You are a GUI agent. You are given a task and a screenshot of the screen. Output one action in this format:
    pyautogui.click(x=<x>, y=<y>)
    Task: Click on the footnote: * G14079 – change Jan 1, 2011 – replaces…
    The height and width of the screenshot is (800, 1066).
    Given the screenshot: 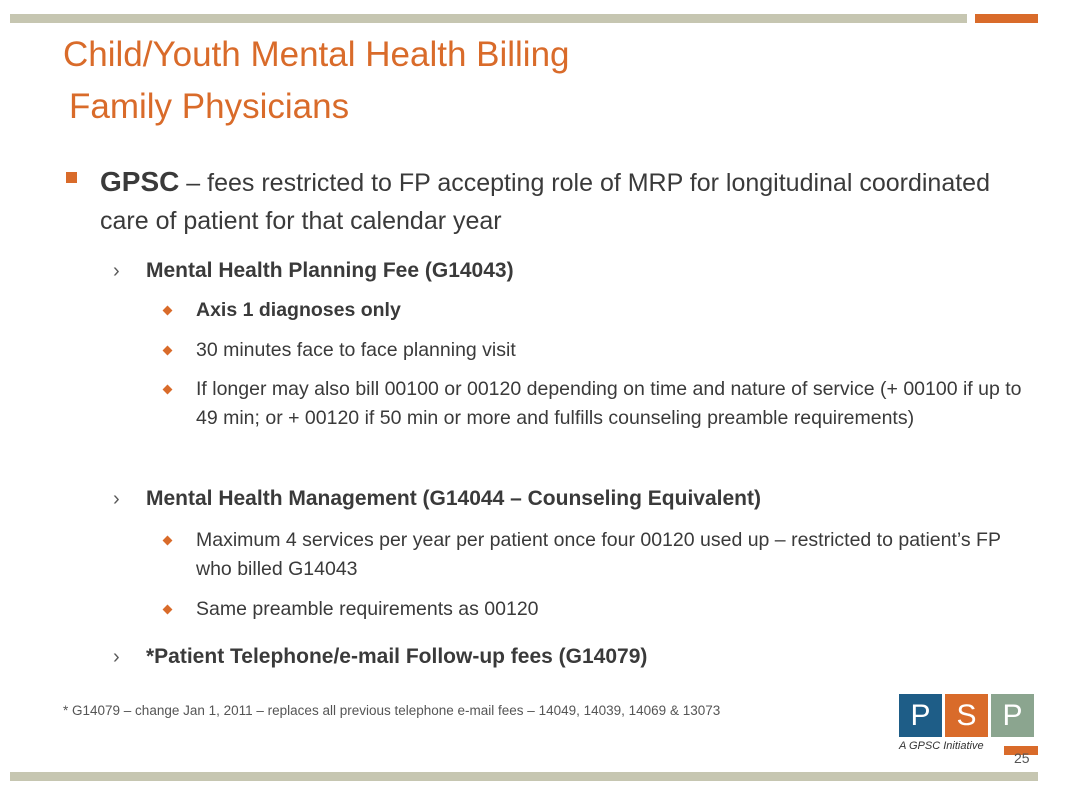 What is the action you would take?
    pyautogui.click(x=392, y=710)
    